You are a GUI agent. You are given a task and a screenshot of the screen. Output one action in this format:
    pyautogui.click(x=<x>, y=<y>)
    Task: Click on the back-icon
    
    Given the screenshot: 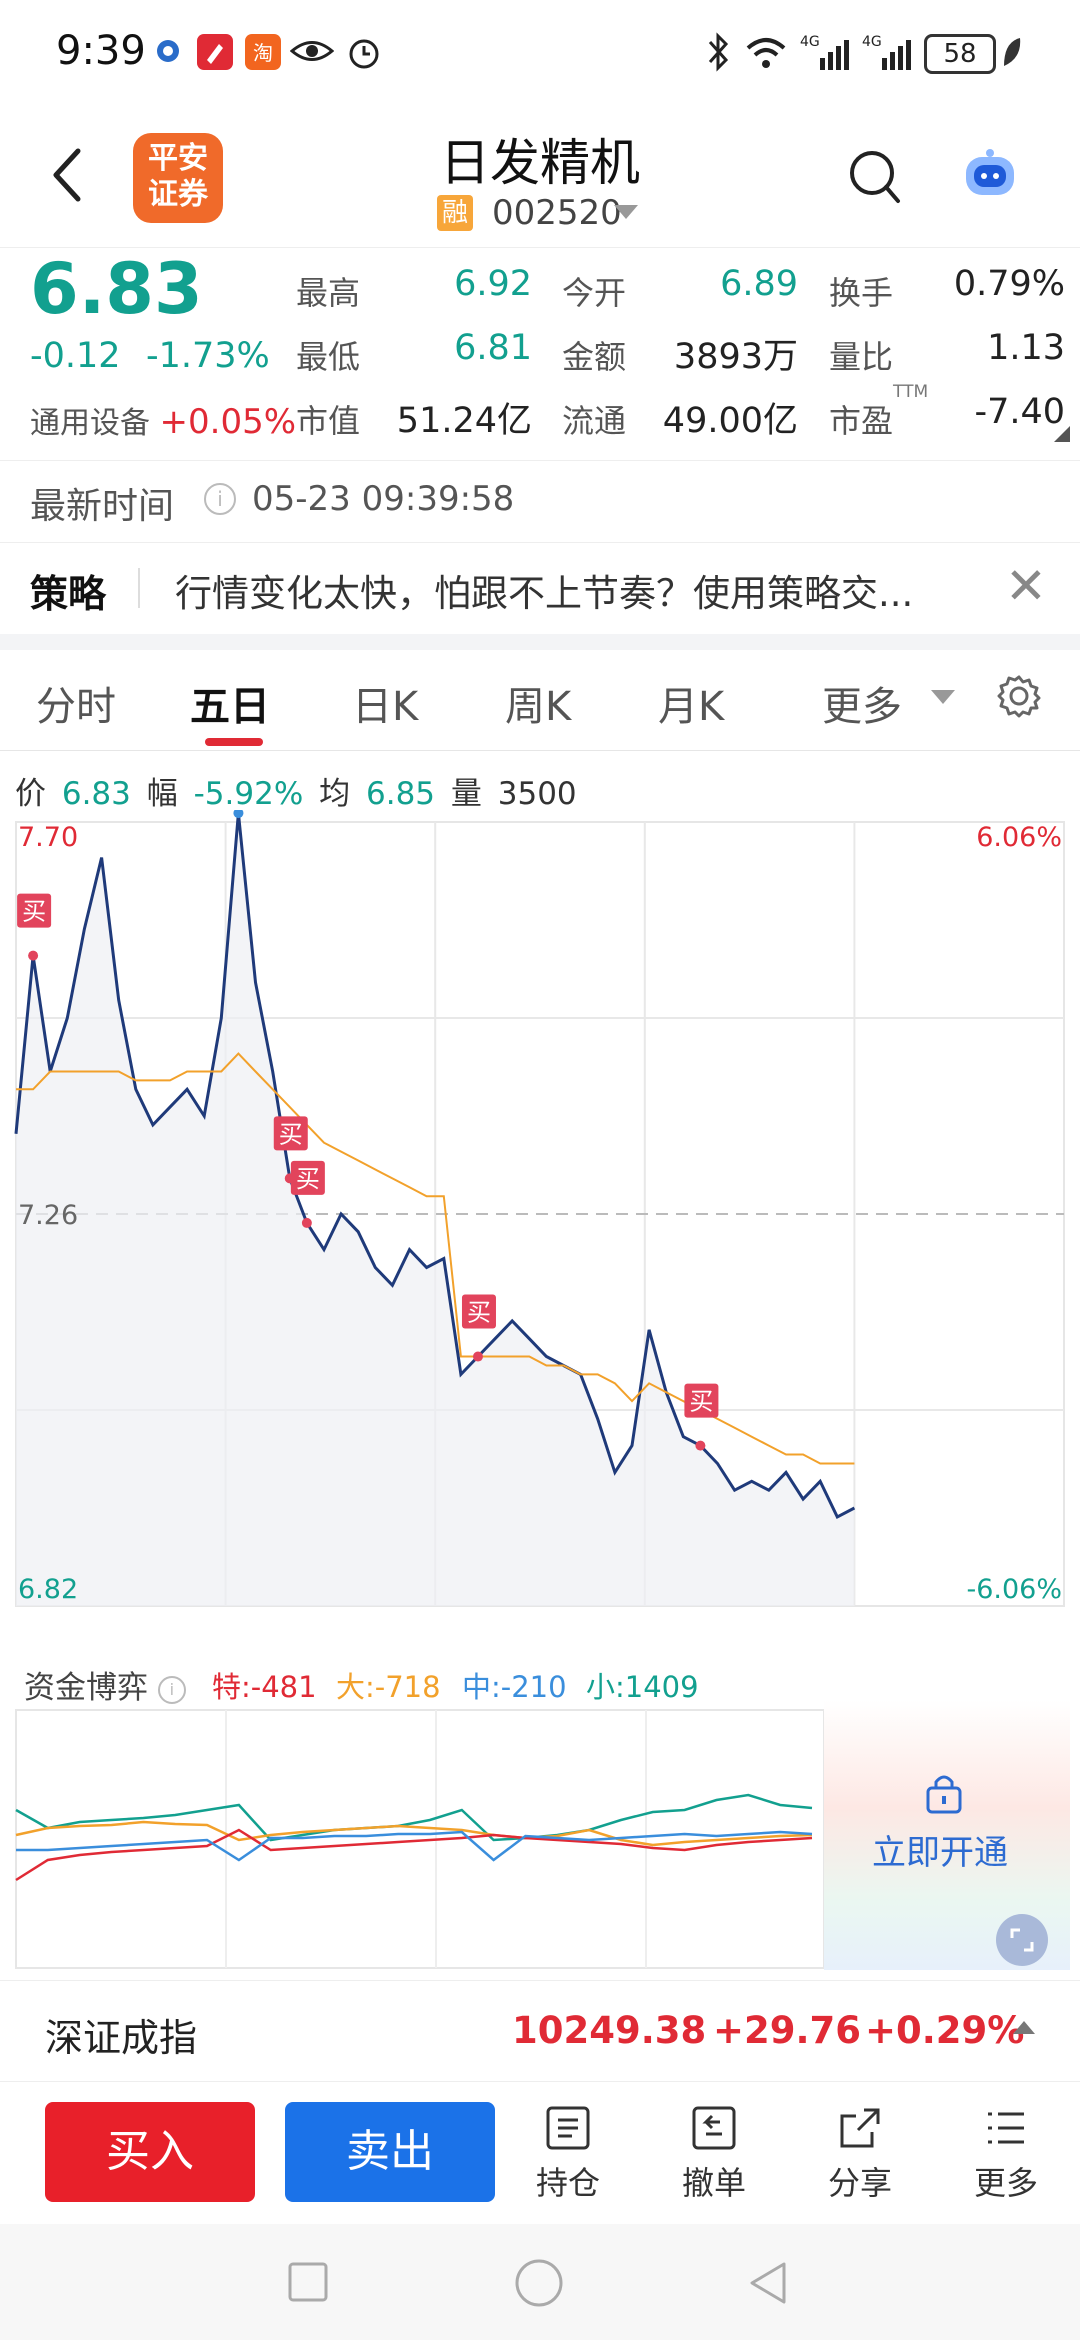 What is the action you would take?
    pyautogui.click(x=68, y=175)
    